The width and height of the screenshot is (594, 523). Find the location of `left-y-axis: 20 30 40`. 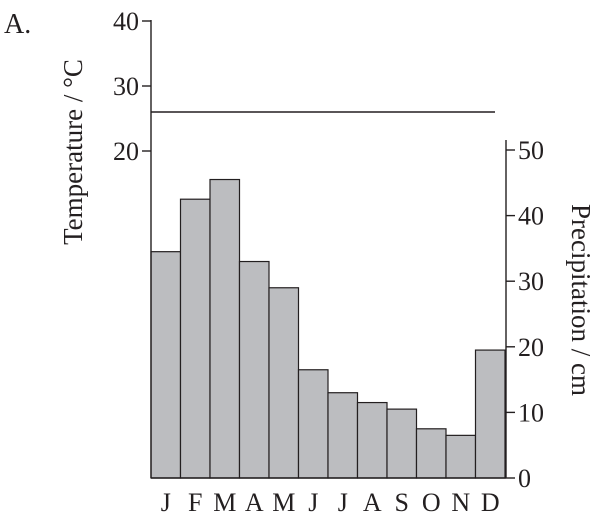

left-y-axis: 20 30 40 is located at coordinates (132, 86).